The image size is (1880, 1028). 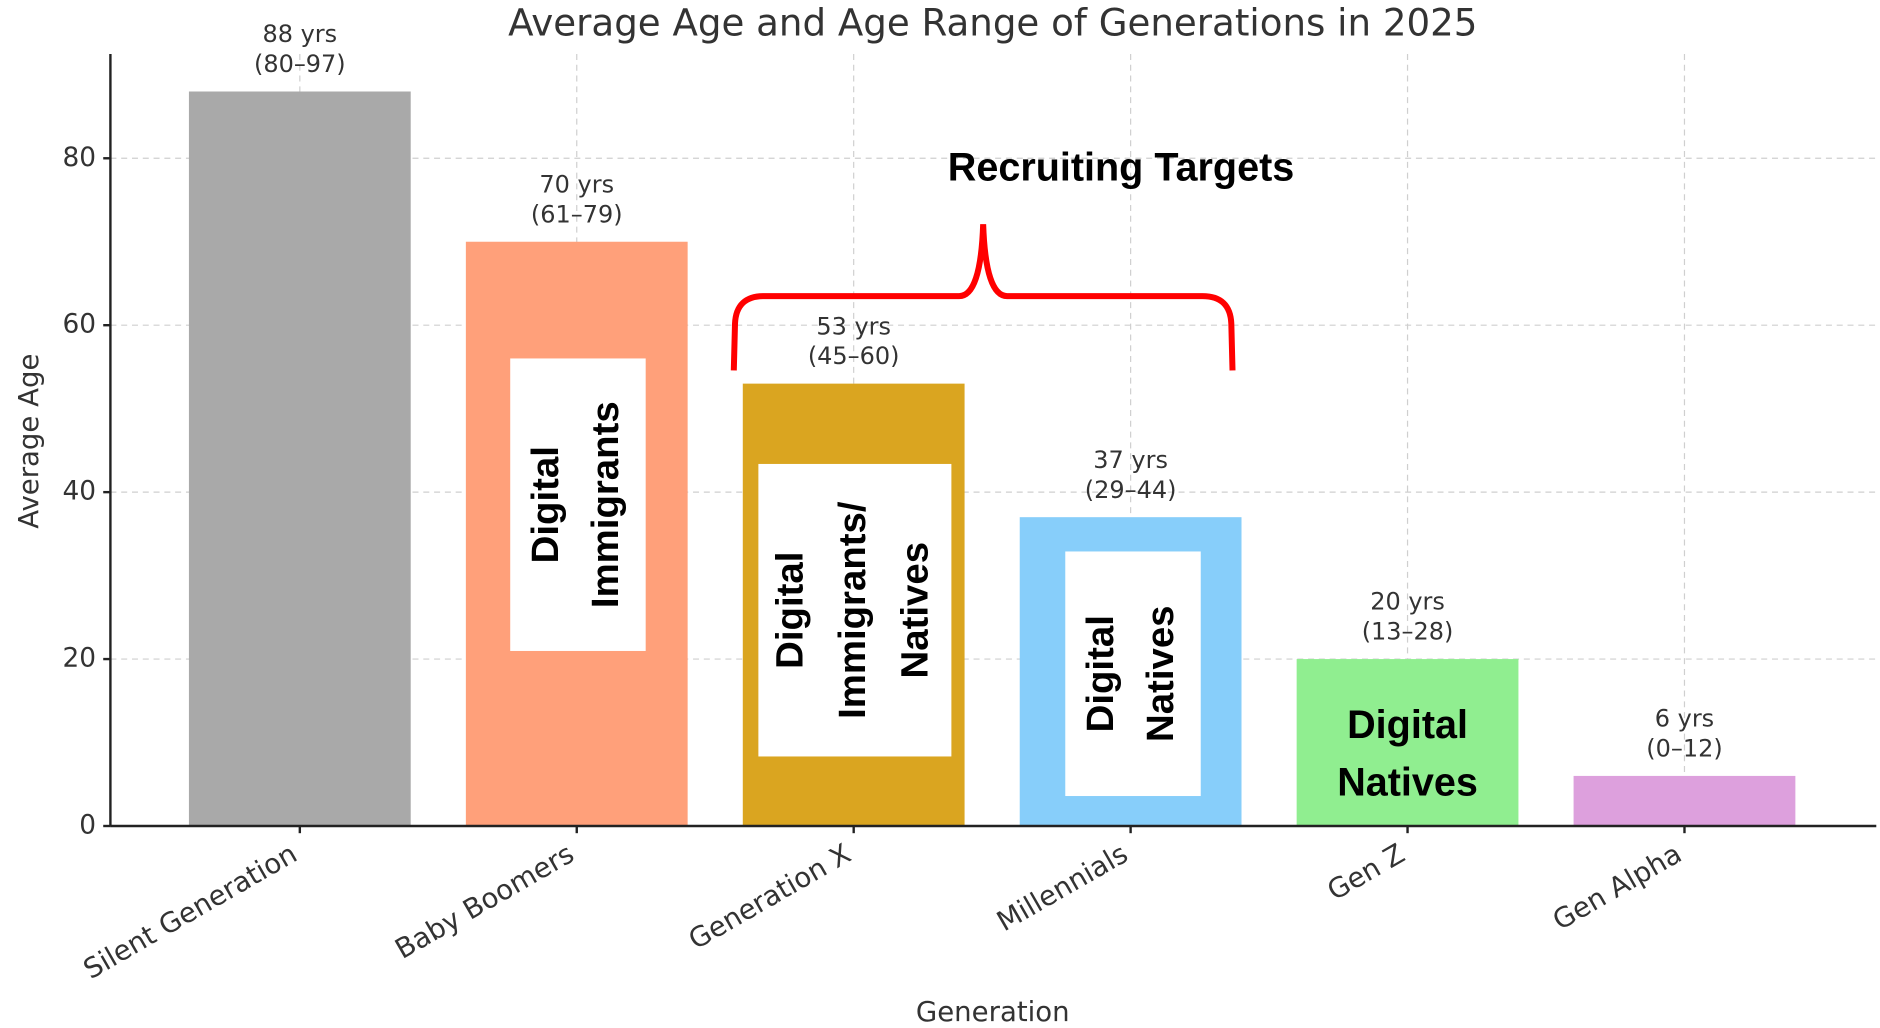 What do you see at coordinates (1121, 168) in the screenshot?
I see `bracket-label: Recruiting Targets` at bounding box center [1121, 168].